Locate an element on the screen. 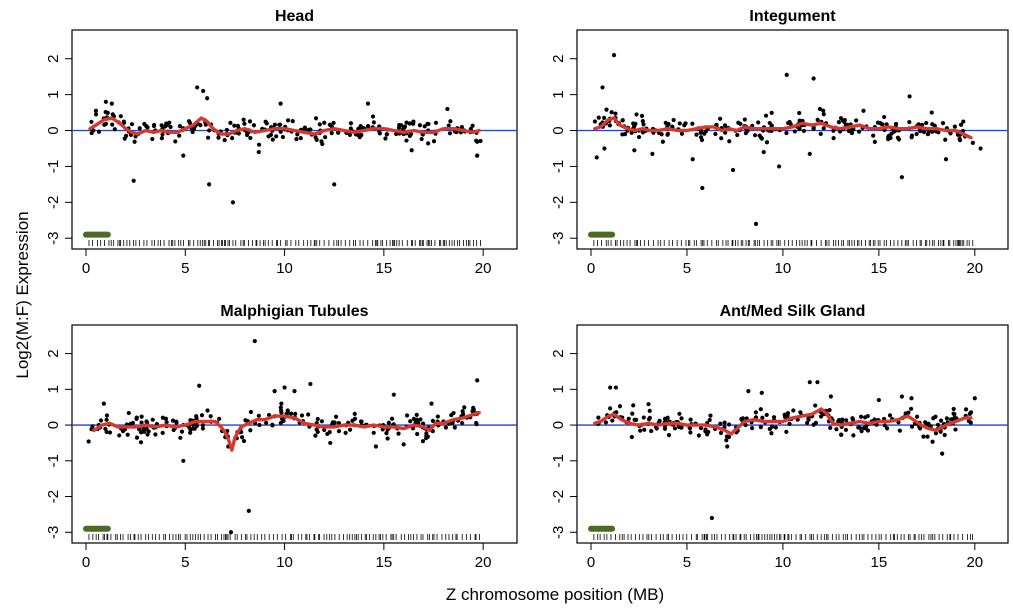  y-tick-label: 2 is located at coordinates (558, 59).